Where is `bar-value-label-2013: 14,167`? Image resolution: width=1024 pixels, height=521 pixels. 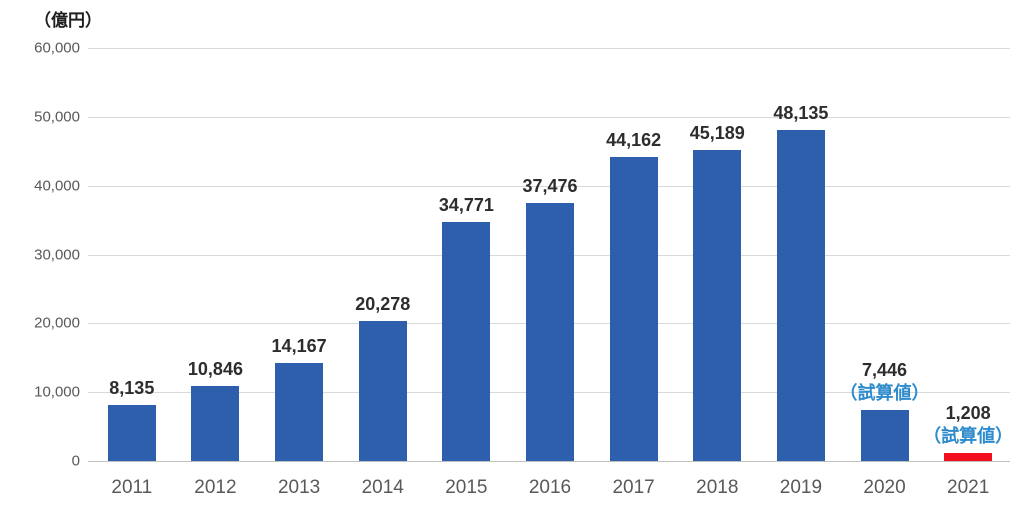 bar-value-label-2013: 14,167 is located at coordinates (299, 345).